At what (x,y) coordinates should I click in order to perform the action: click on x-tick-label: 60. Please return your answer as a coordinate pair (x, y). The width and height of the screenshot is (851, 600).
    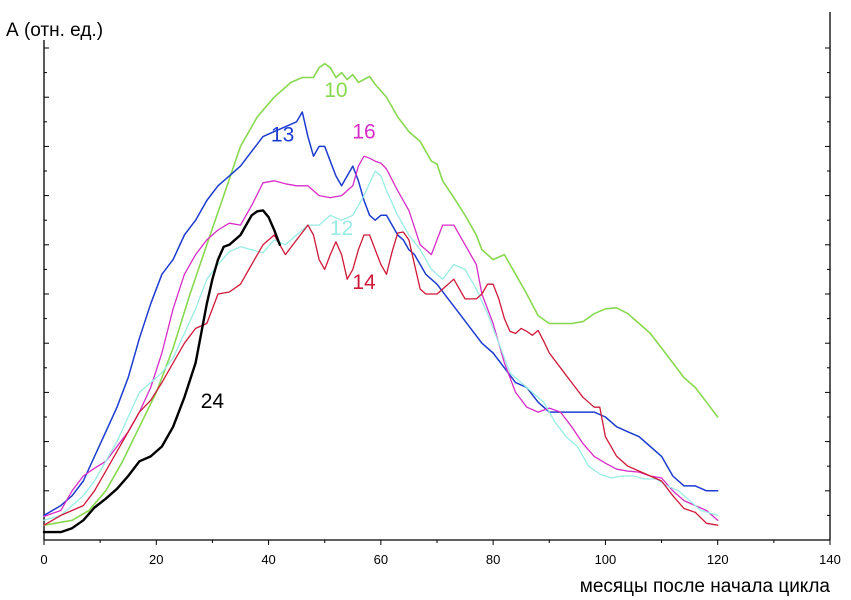
    Looking at the image, I should click on (381, 559).